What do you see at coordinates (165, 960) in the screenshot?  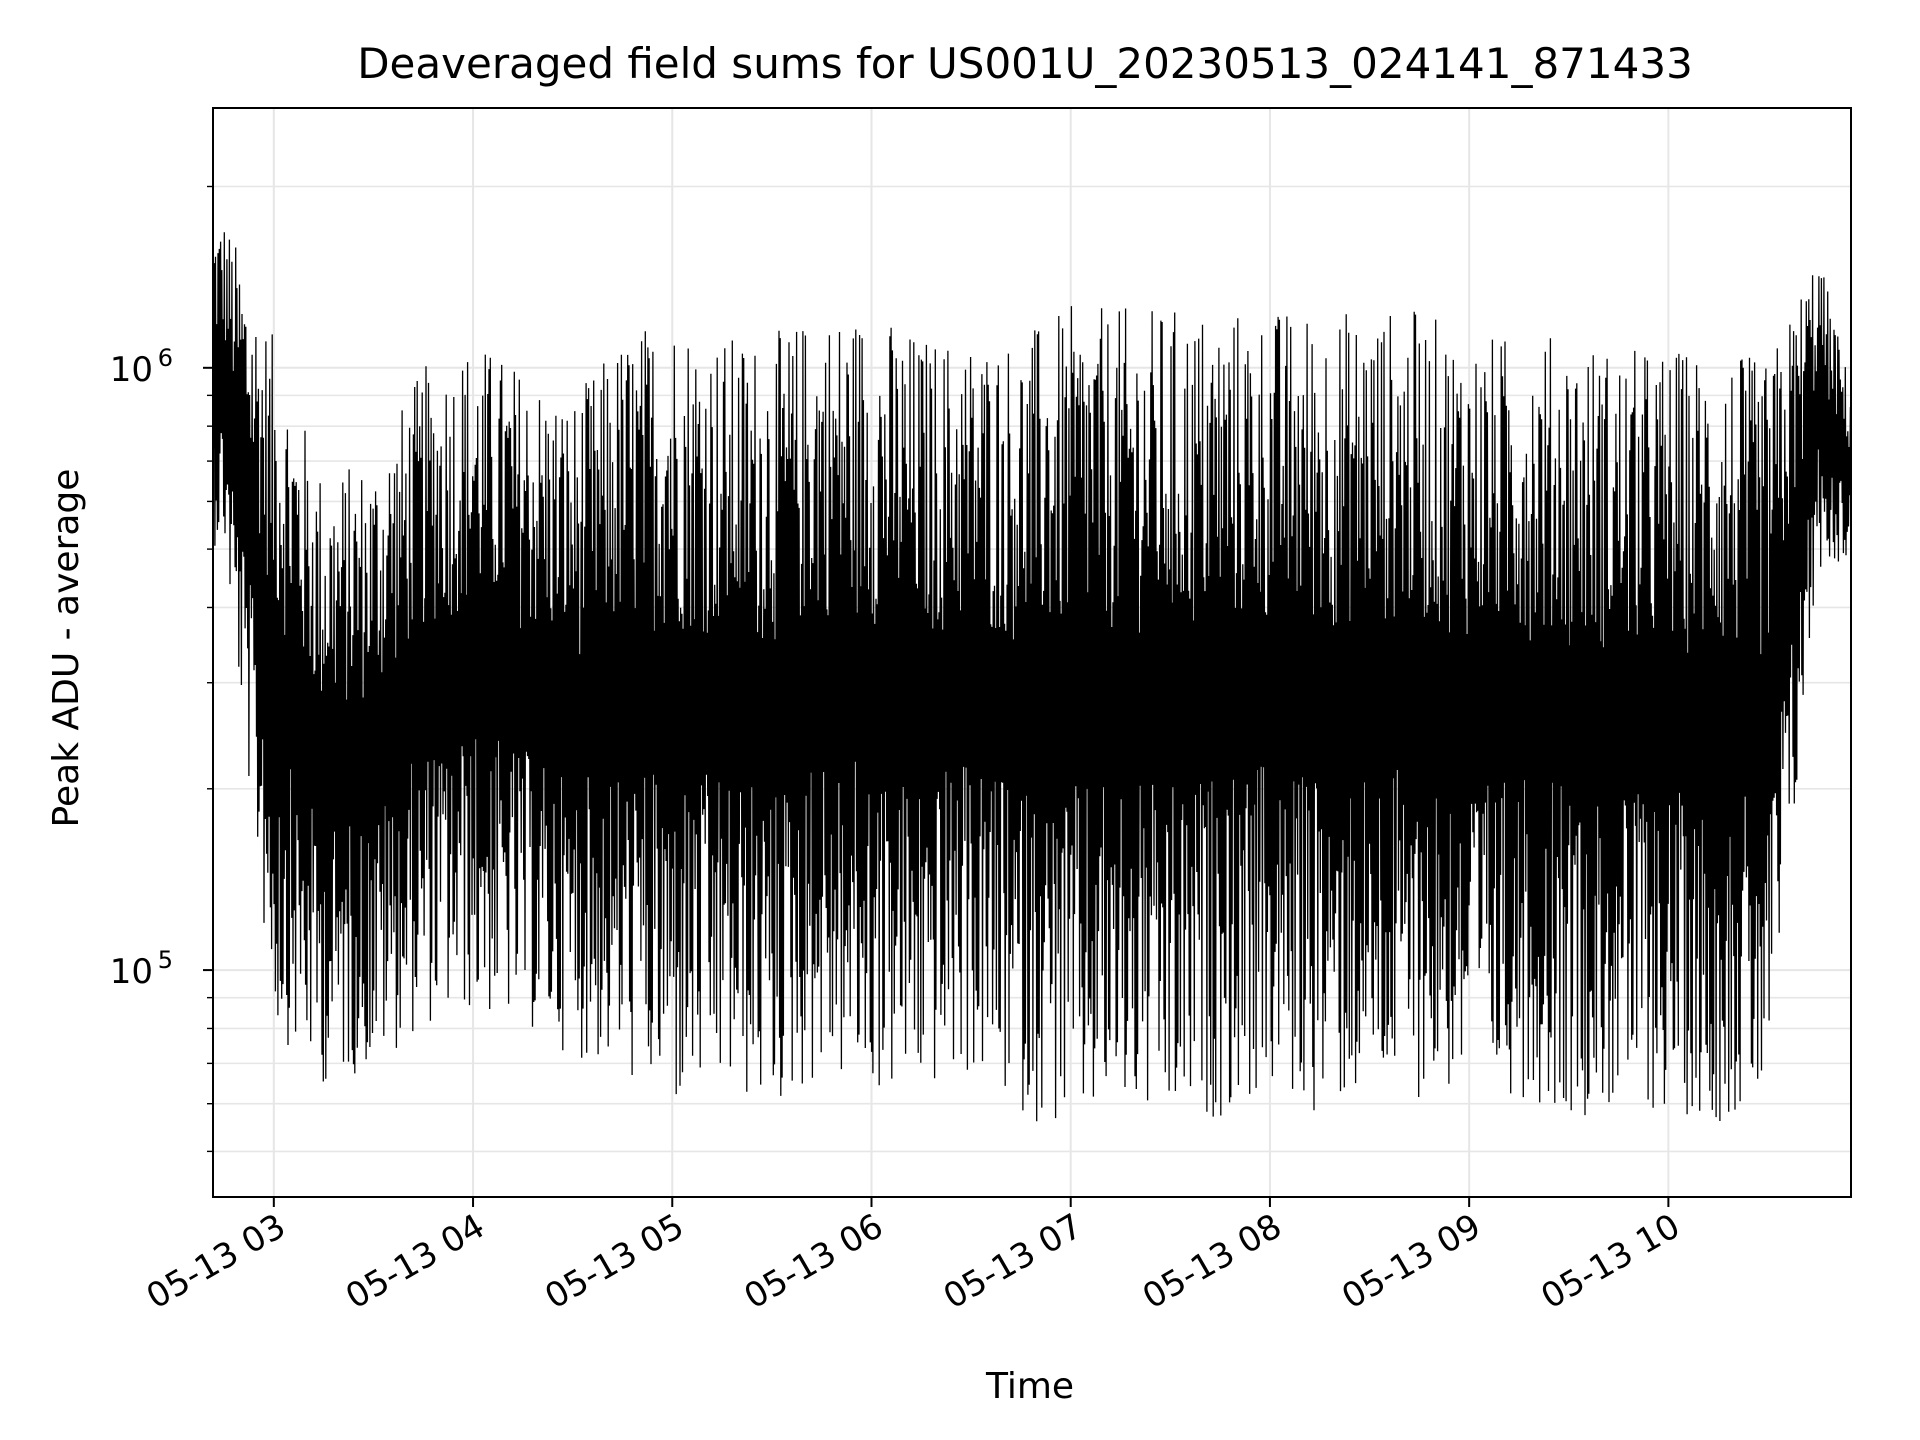 I see `y-tick-label-exponent: 5` at bounding box center [165, 960].